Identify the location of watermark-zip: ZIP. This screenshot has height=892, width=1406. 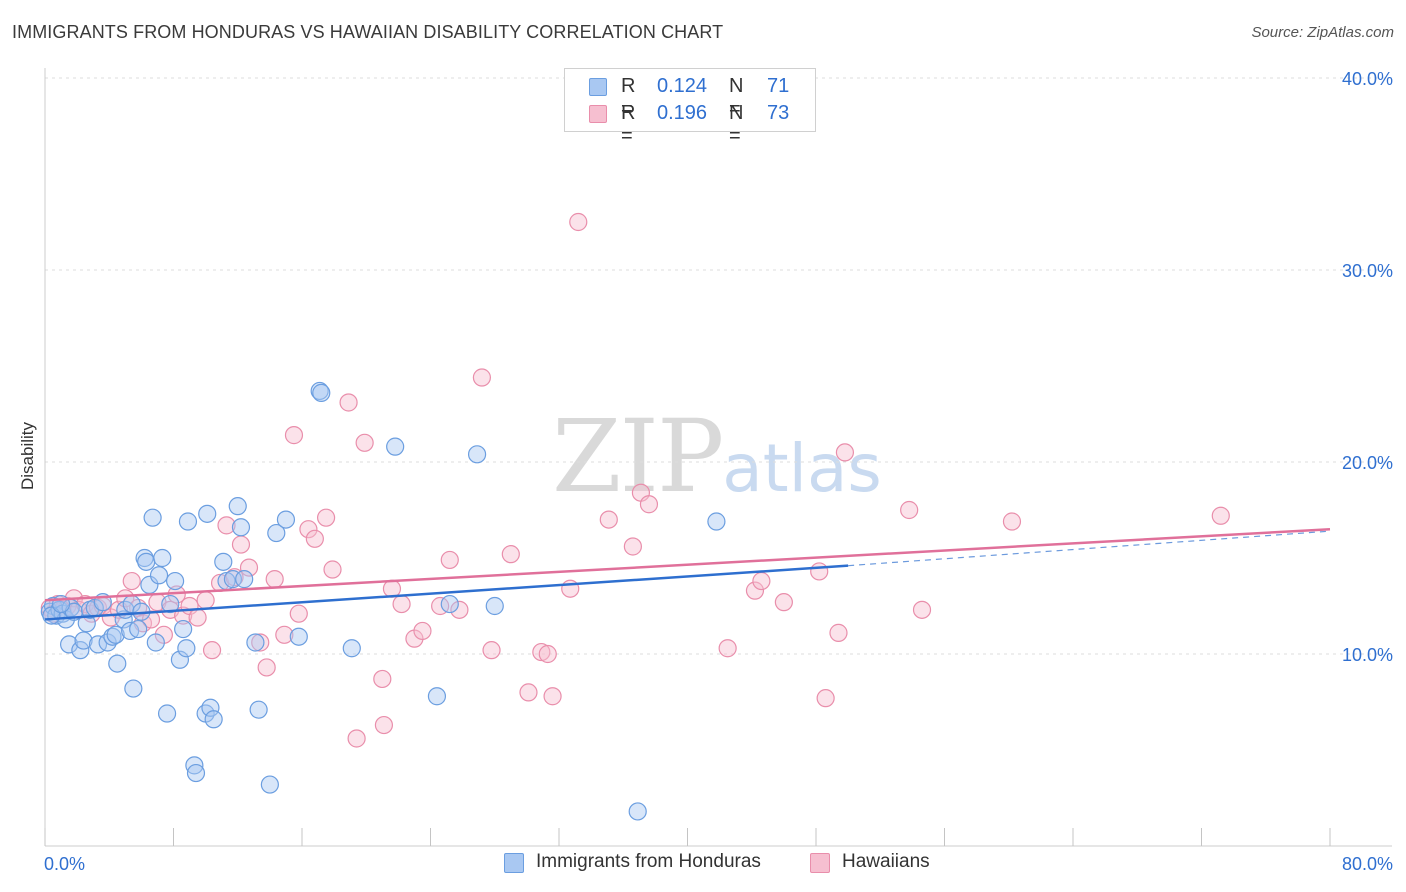
(638, 456).